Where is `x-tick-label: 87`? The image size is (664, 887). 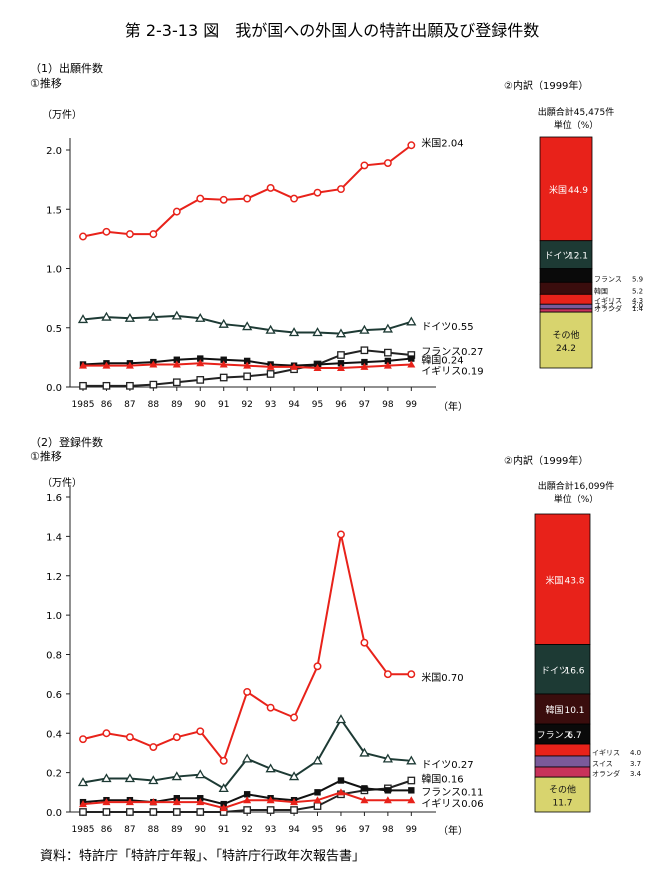
x-tick-label: 87 is located at coordinates (129, 405).